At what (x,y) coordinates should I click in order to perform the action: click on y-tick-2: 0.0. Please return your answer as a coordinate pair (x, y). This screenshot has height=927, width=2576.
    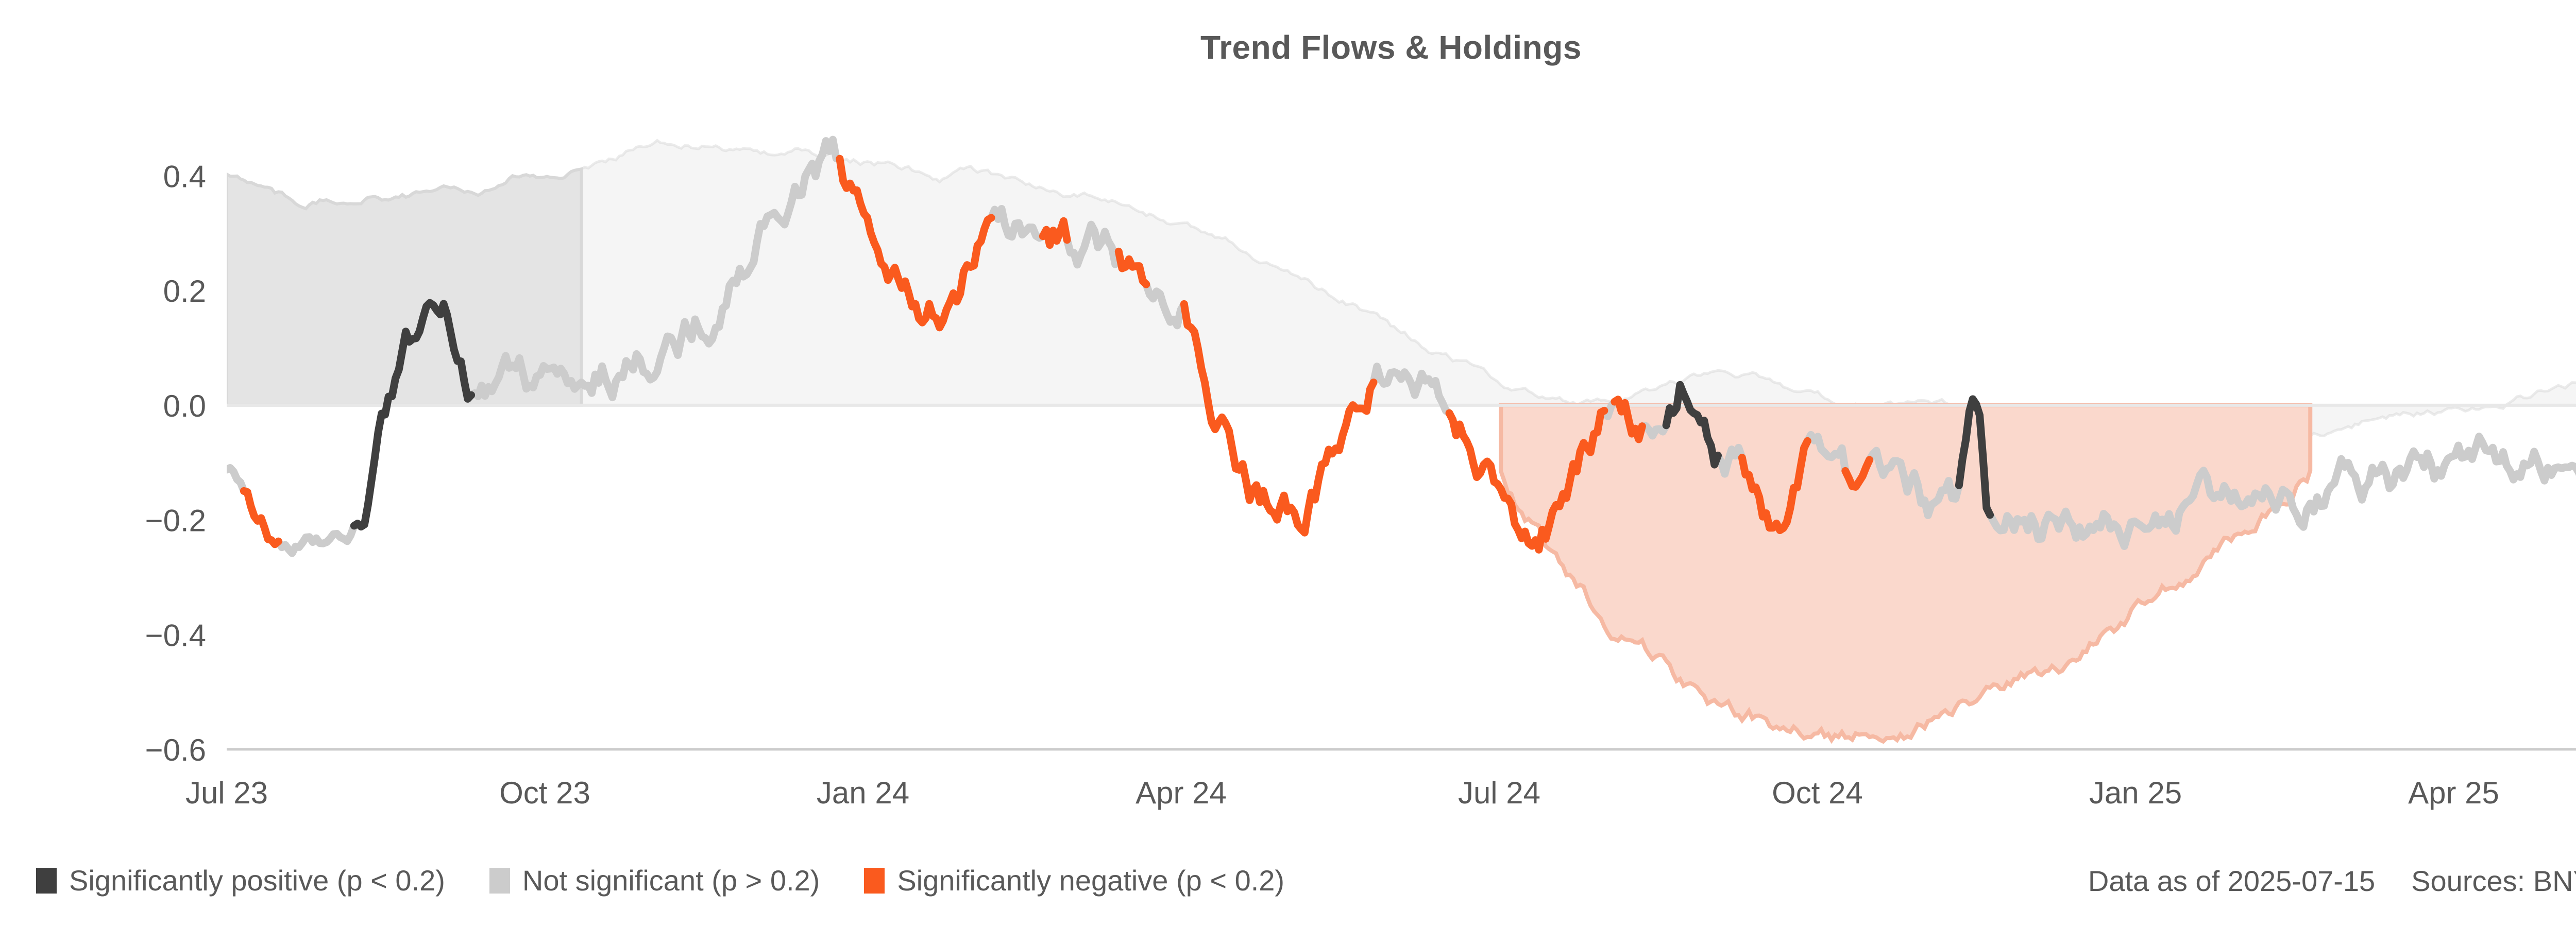
    Looking at the image, I should click on (184, 406).